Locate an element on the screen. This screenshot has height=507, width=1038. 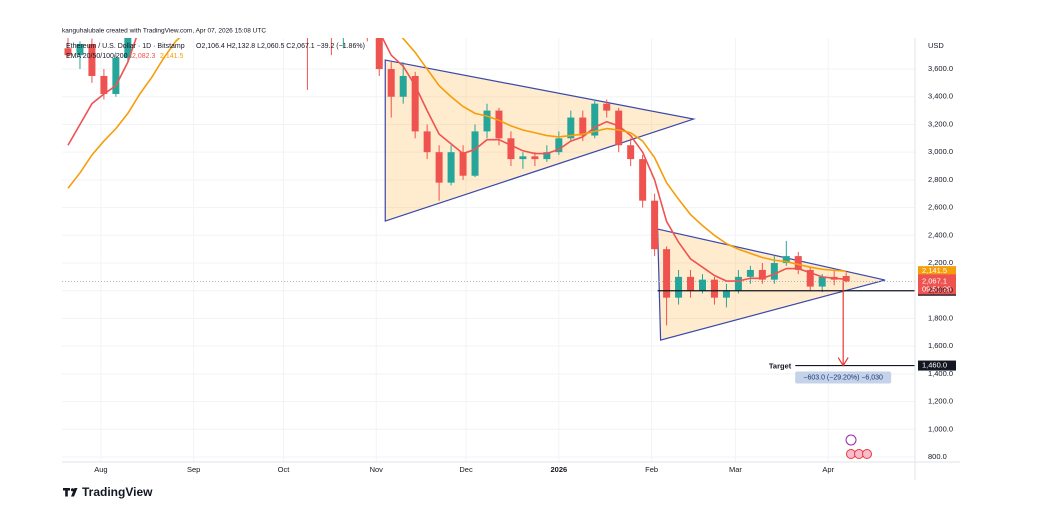
y-tick-label: 2,200.0 is located at coordinates (940, 262).